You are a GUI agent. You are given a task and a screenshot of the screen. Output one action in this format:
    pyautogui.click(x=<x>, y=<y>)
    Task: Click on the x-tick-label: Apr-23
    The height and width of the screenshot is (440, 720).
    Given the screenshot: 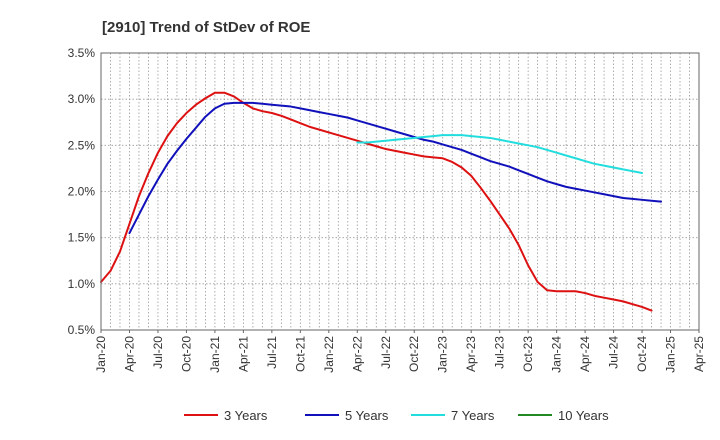 What is the action you would take?
    pyautogui.click(x=471, y=354)
    